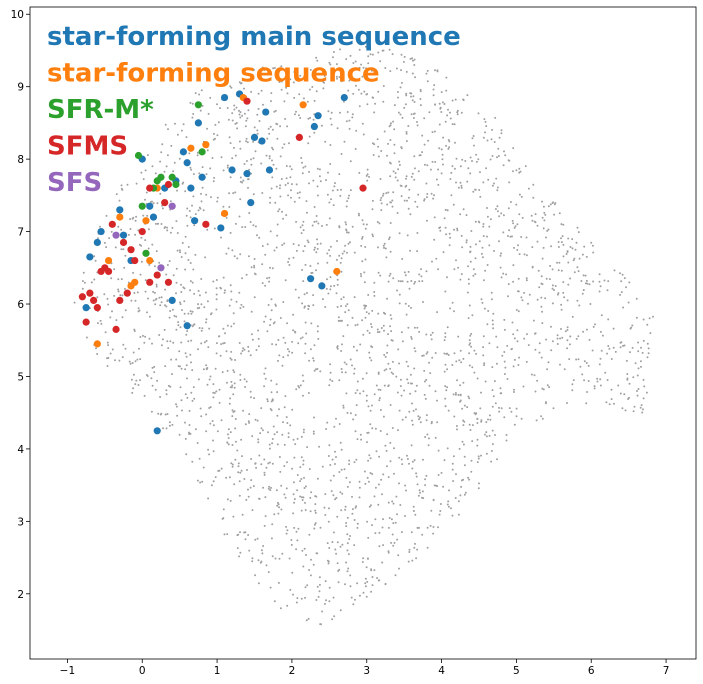 The image size is (703, 684). What do you see at coordinates (254, 37) in the screenshot?
I see `legend-label: star-forming main sequence` at bounding box center [254, 37].